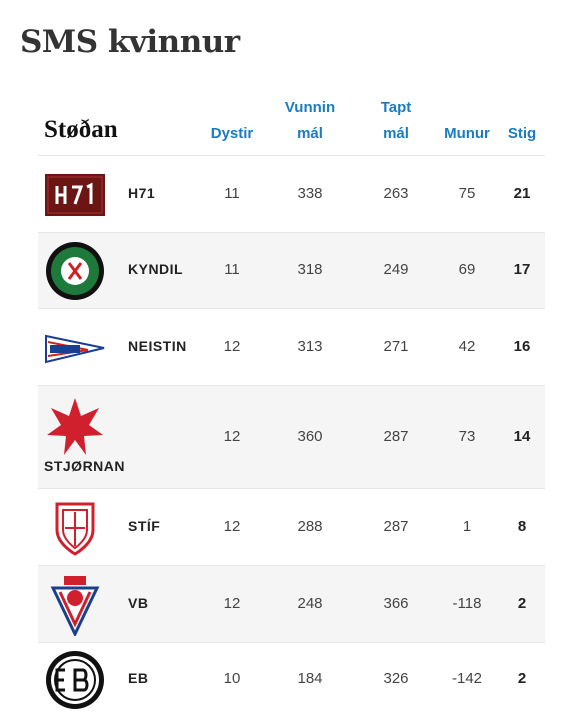 Image resolution: width=571 pixels, height=715 pixels. I want to click on column-header: Vunnin mál, so click(310, 120).